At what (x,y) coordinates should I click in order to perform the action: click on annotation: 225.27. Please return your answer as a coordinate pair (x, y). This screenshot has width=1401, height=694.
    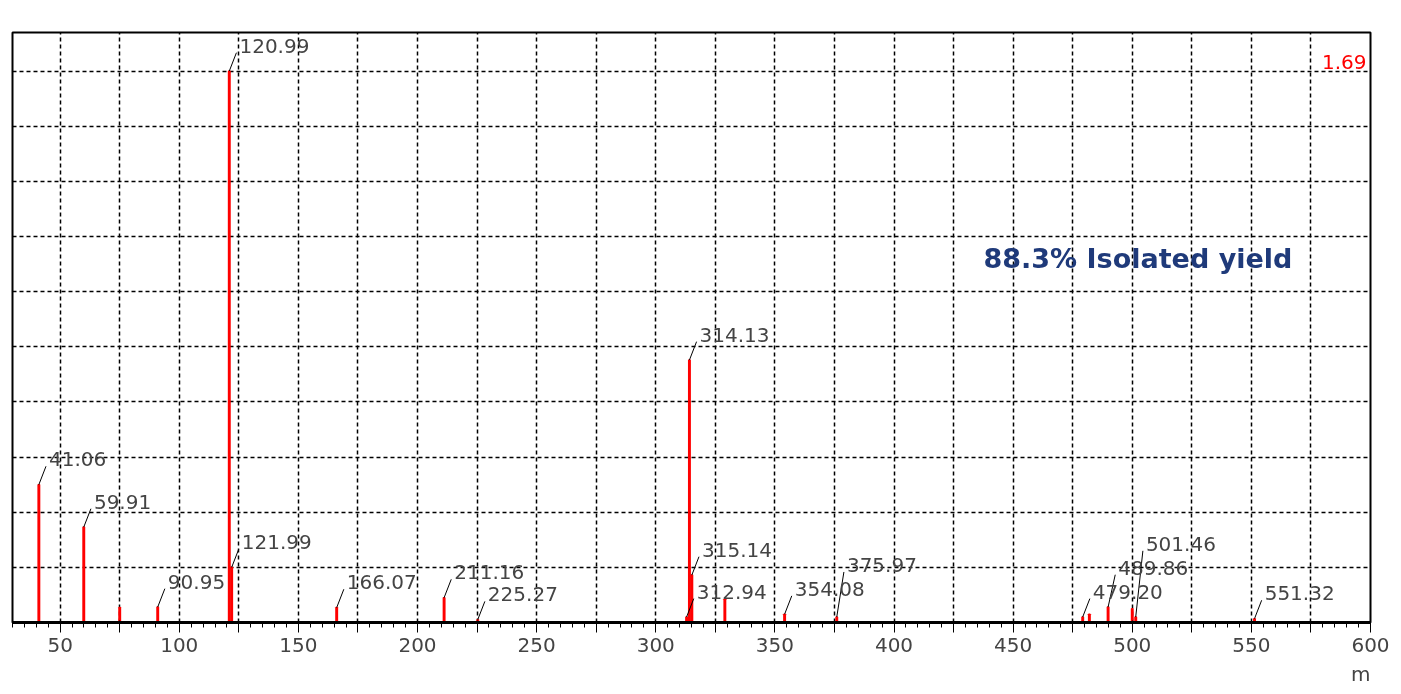
    Looking at the image, I should click on (522, 594).